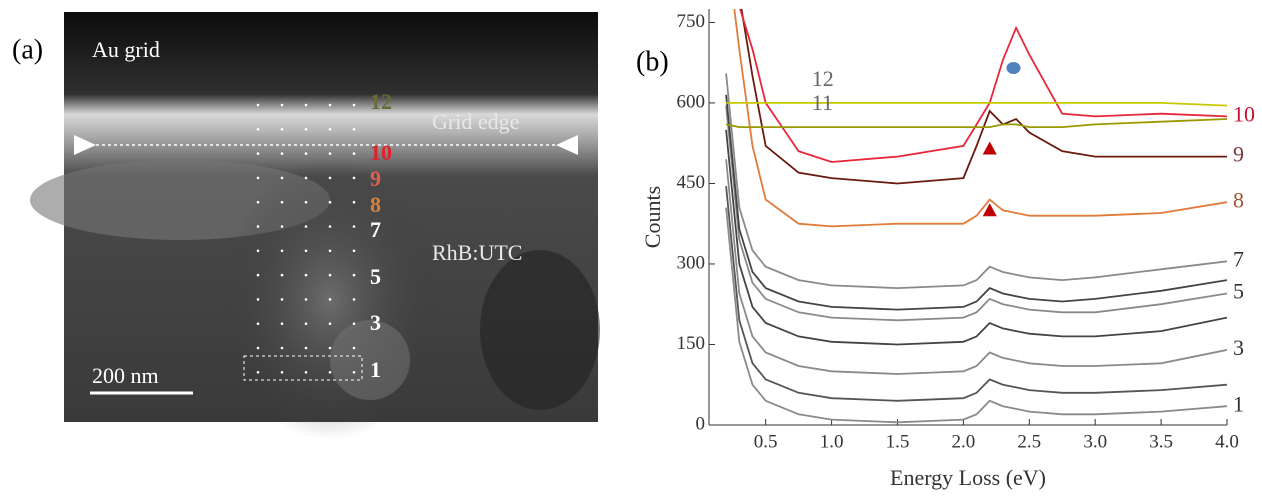 This screenshot has height=499, width=1262. Describe the element at coordinates (1244, 113) in the screenshot. I see `series-label: 10` at that location.